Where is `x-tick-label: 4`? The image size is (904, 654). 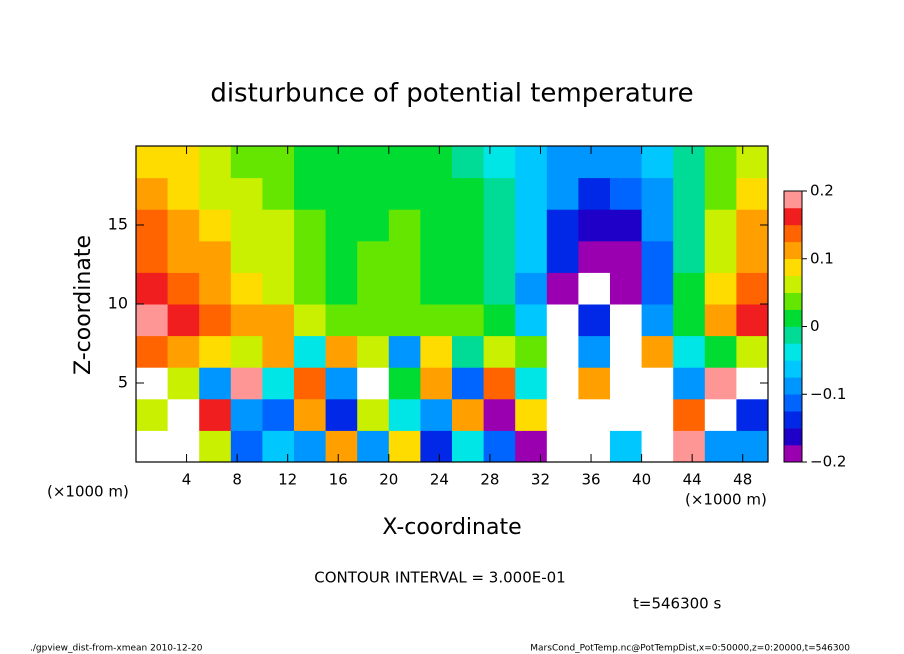 x-tick-label: 4 is located at coordinates (187, 480).